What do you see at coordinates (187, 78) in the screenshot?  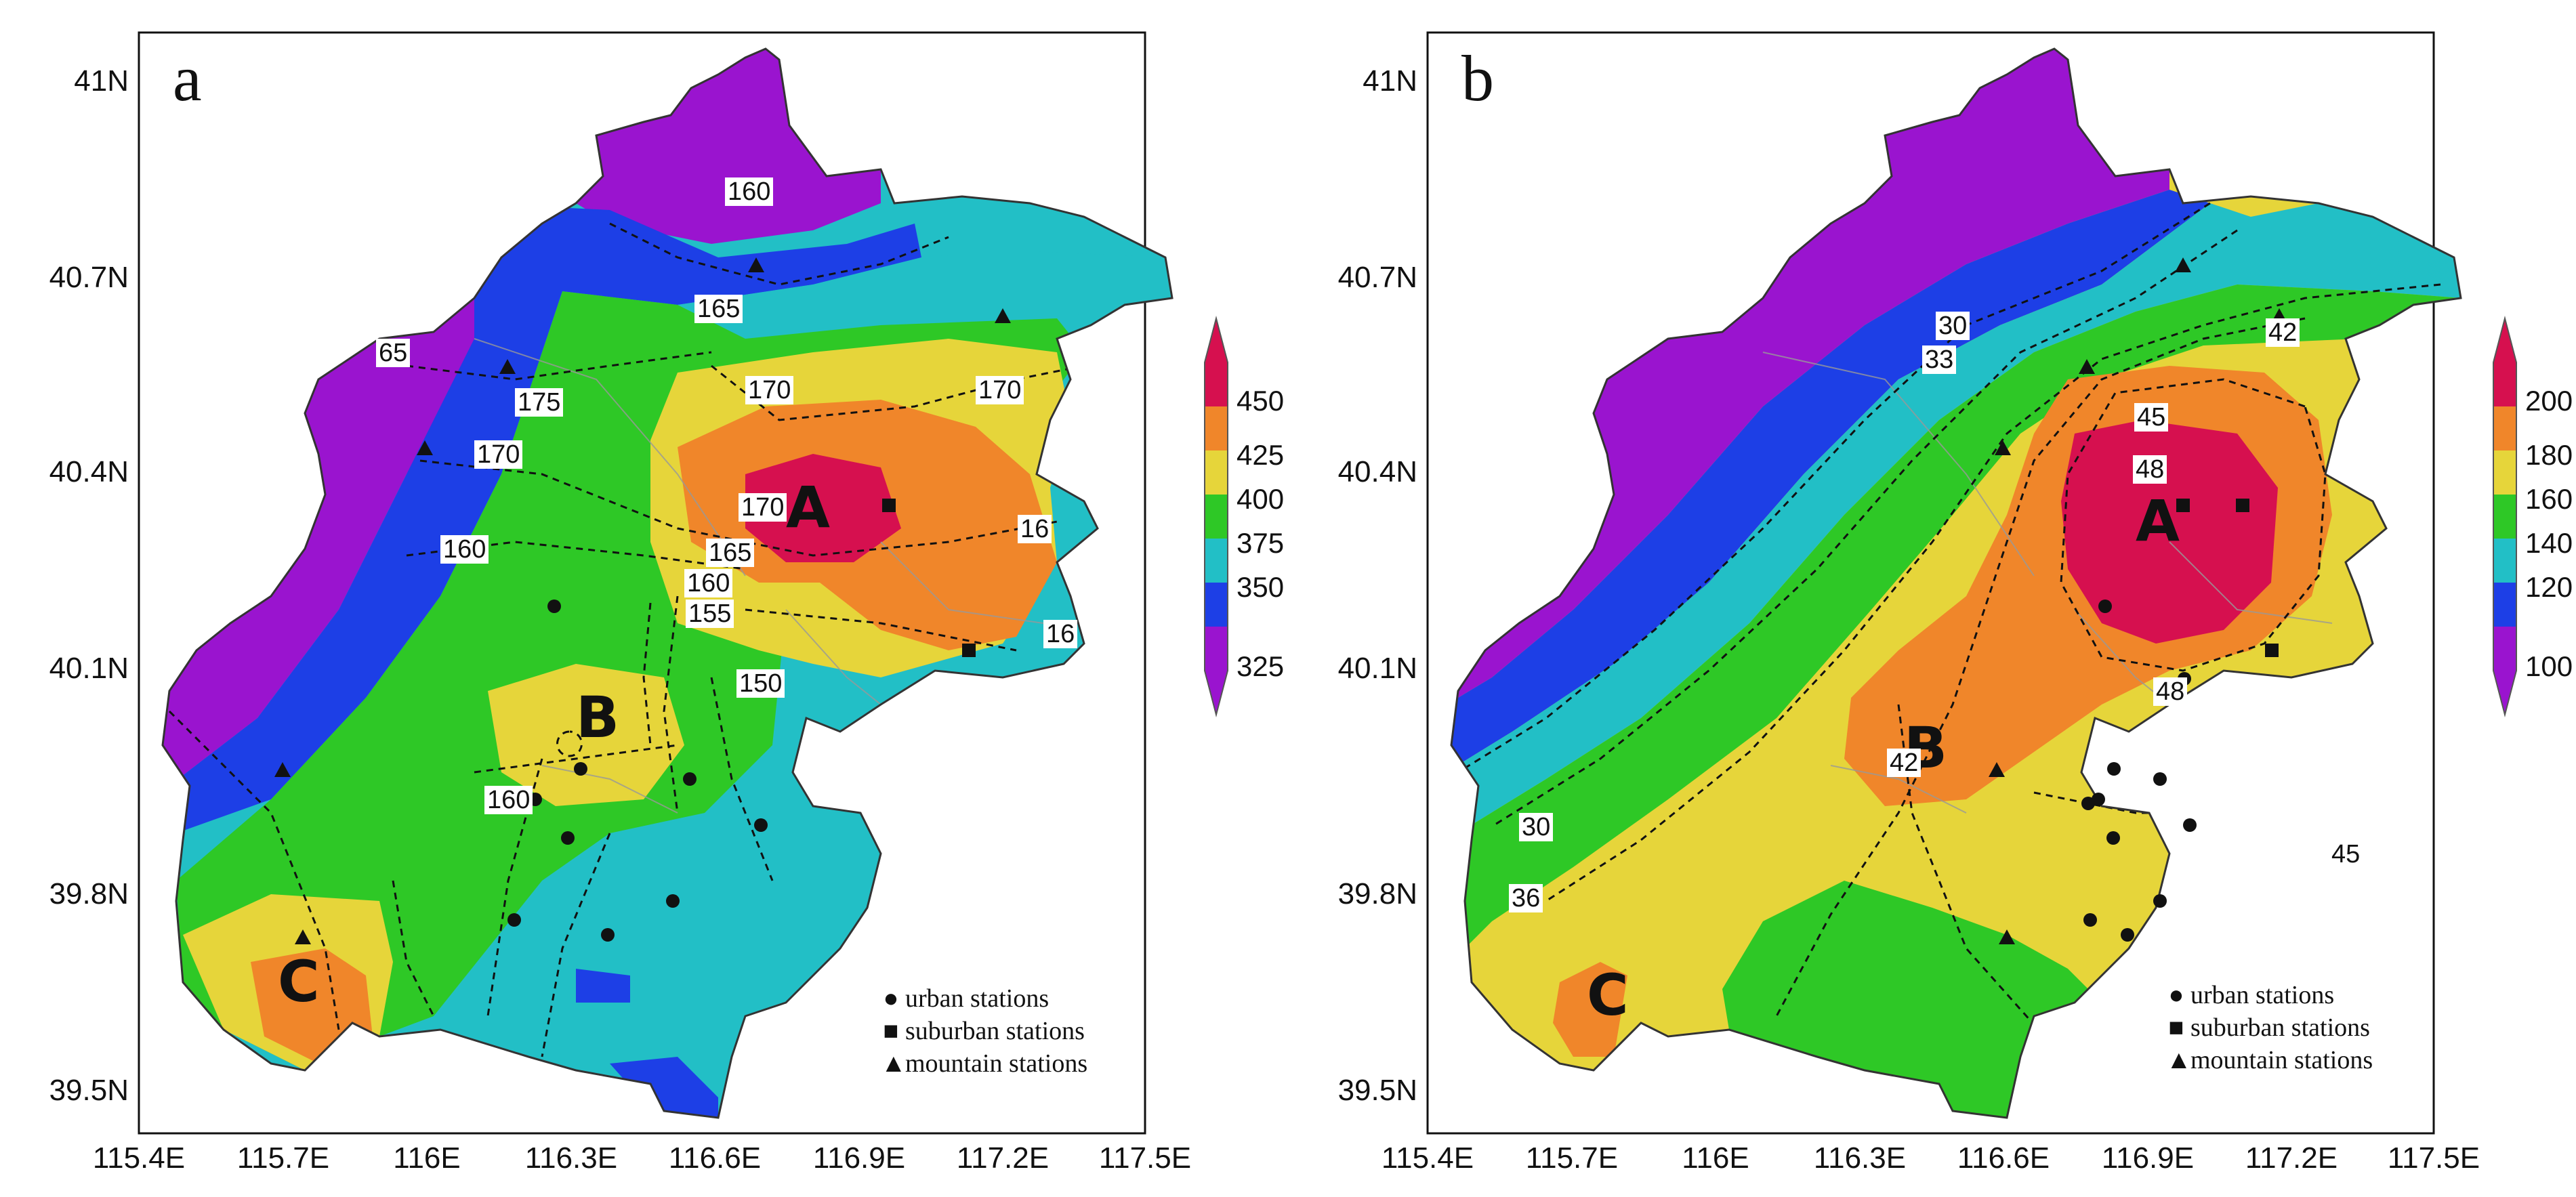 I see `panel-letter: a` at bounding box center [187, 78].